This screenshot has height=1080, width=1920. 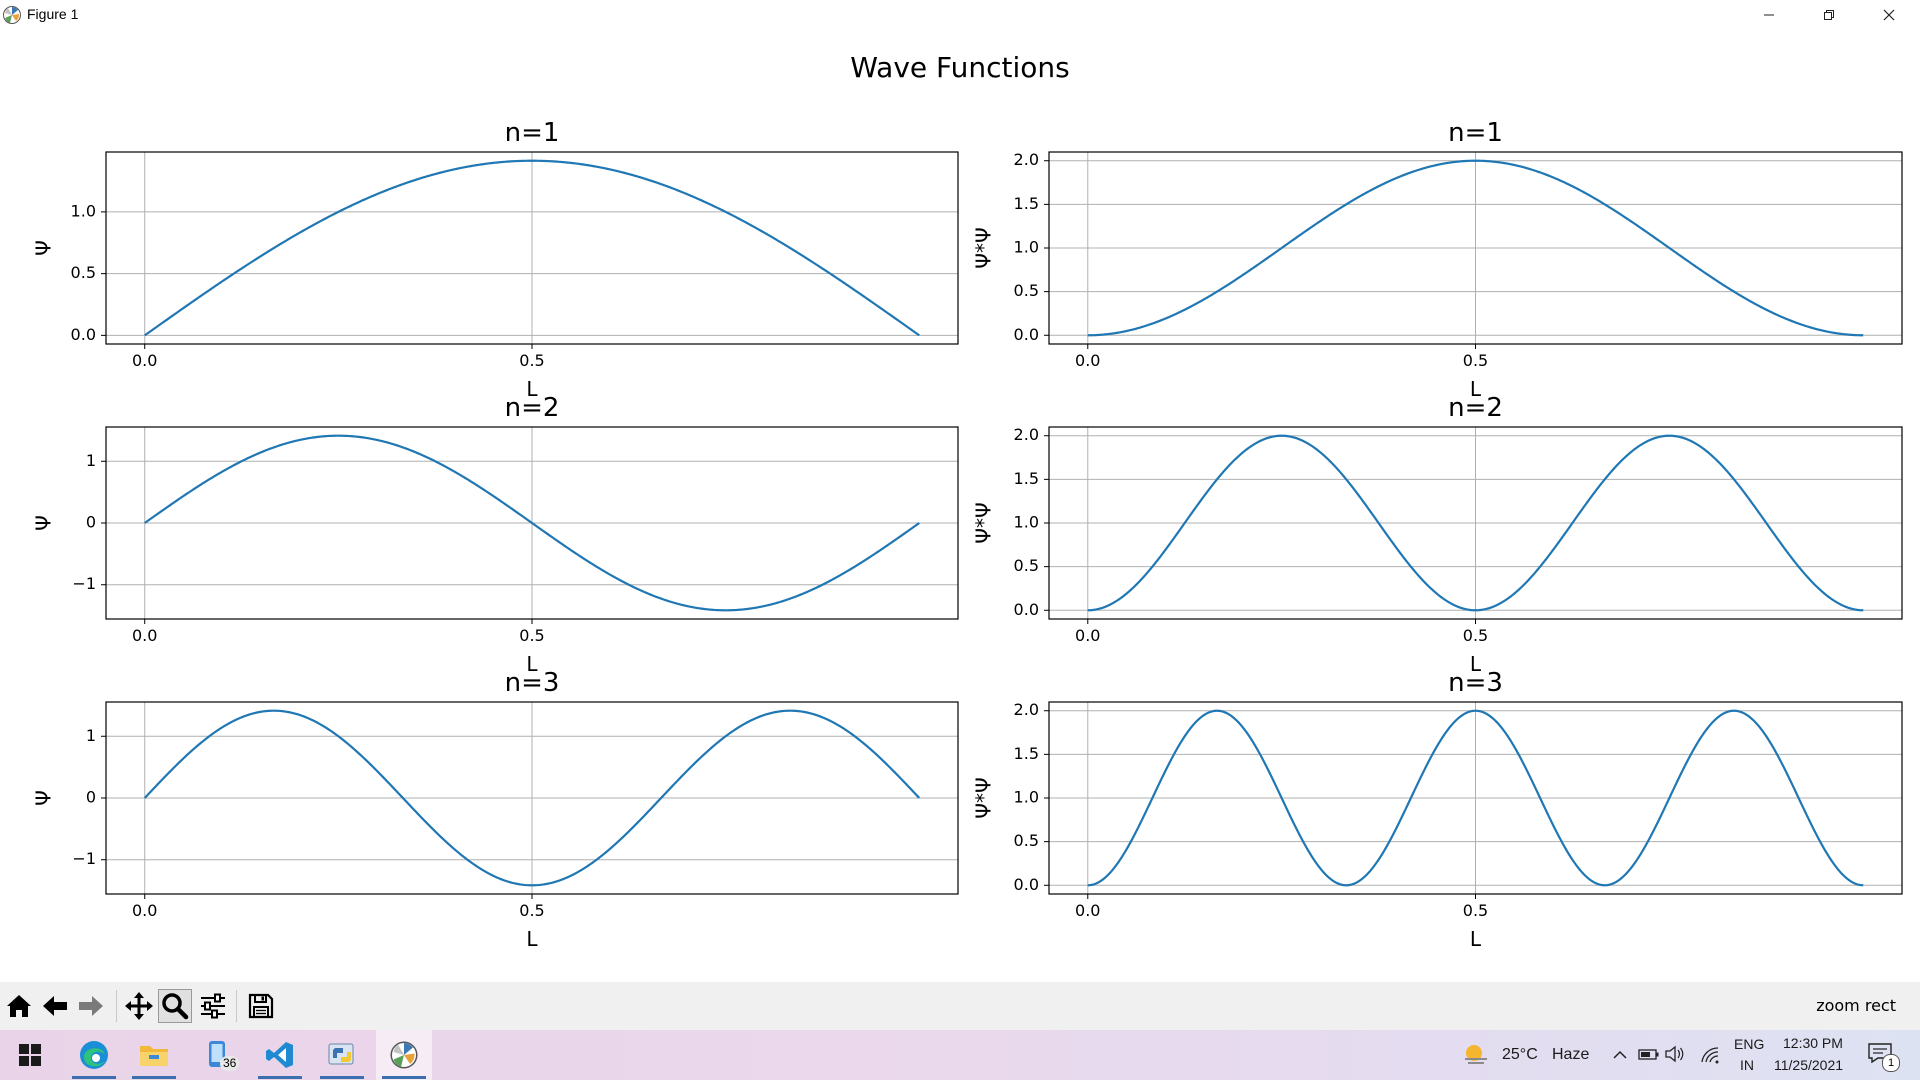 I want to click on restore-button, so click(x=1829, y=15).